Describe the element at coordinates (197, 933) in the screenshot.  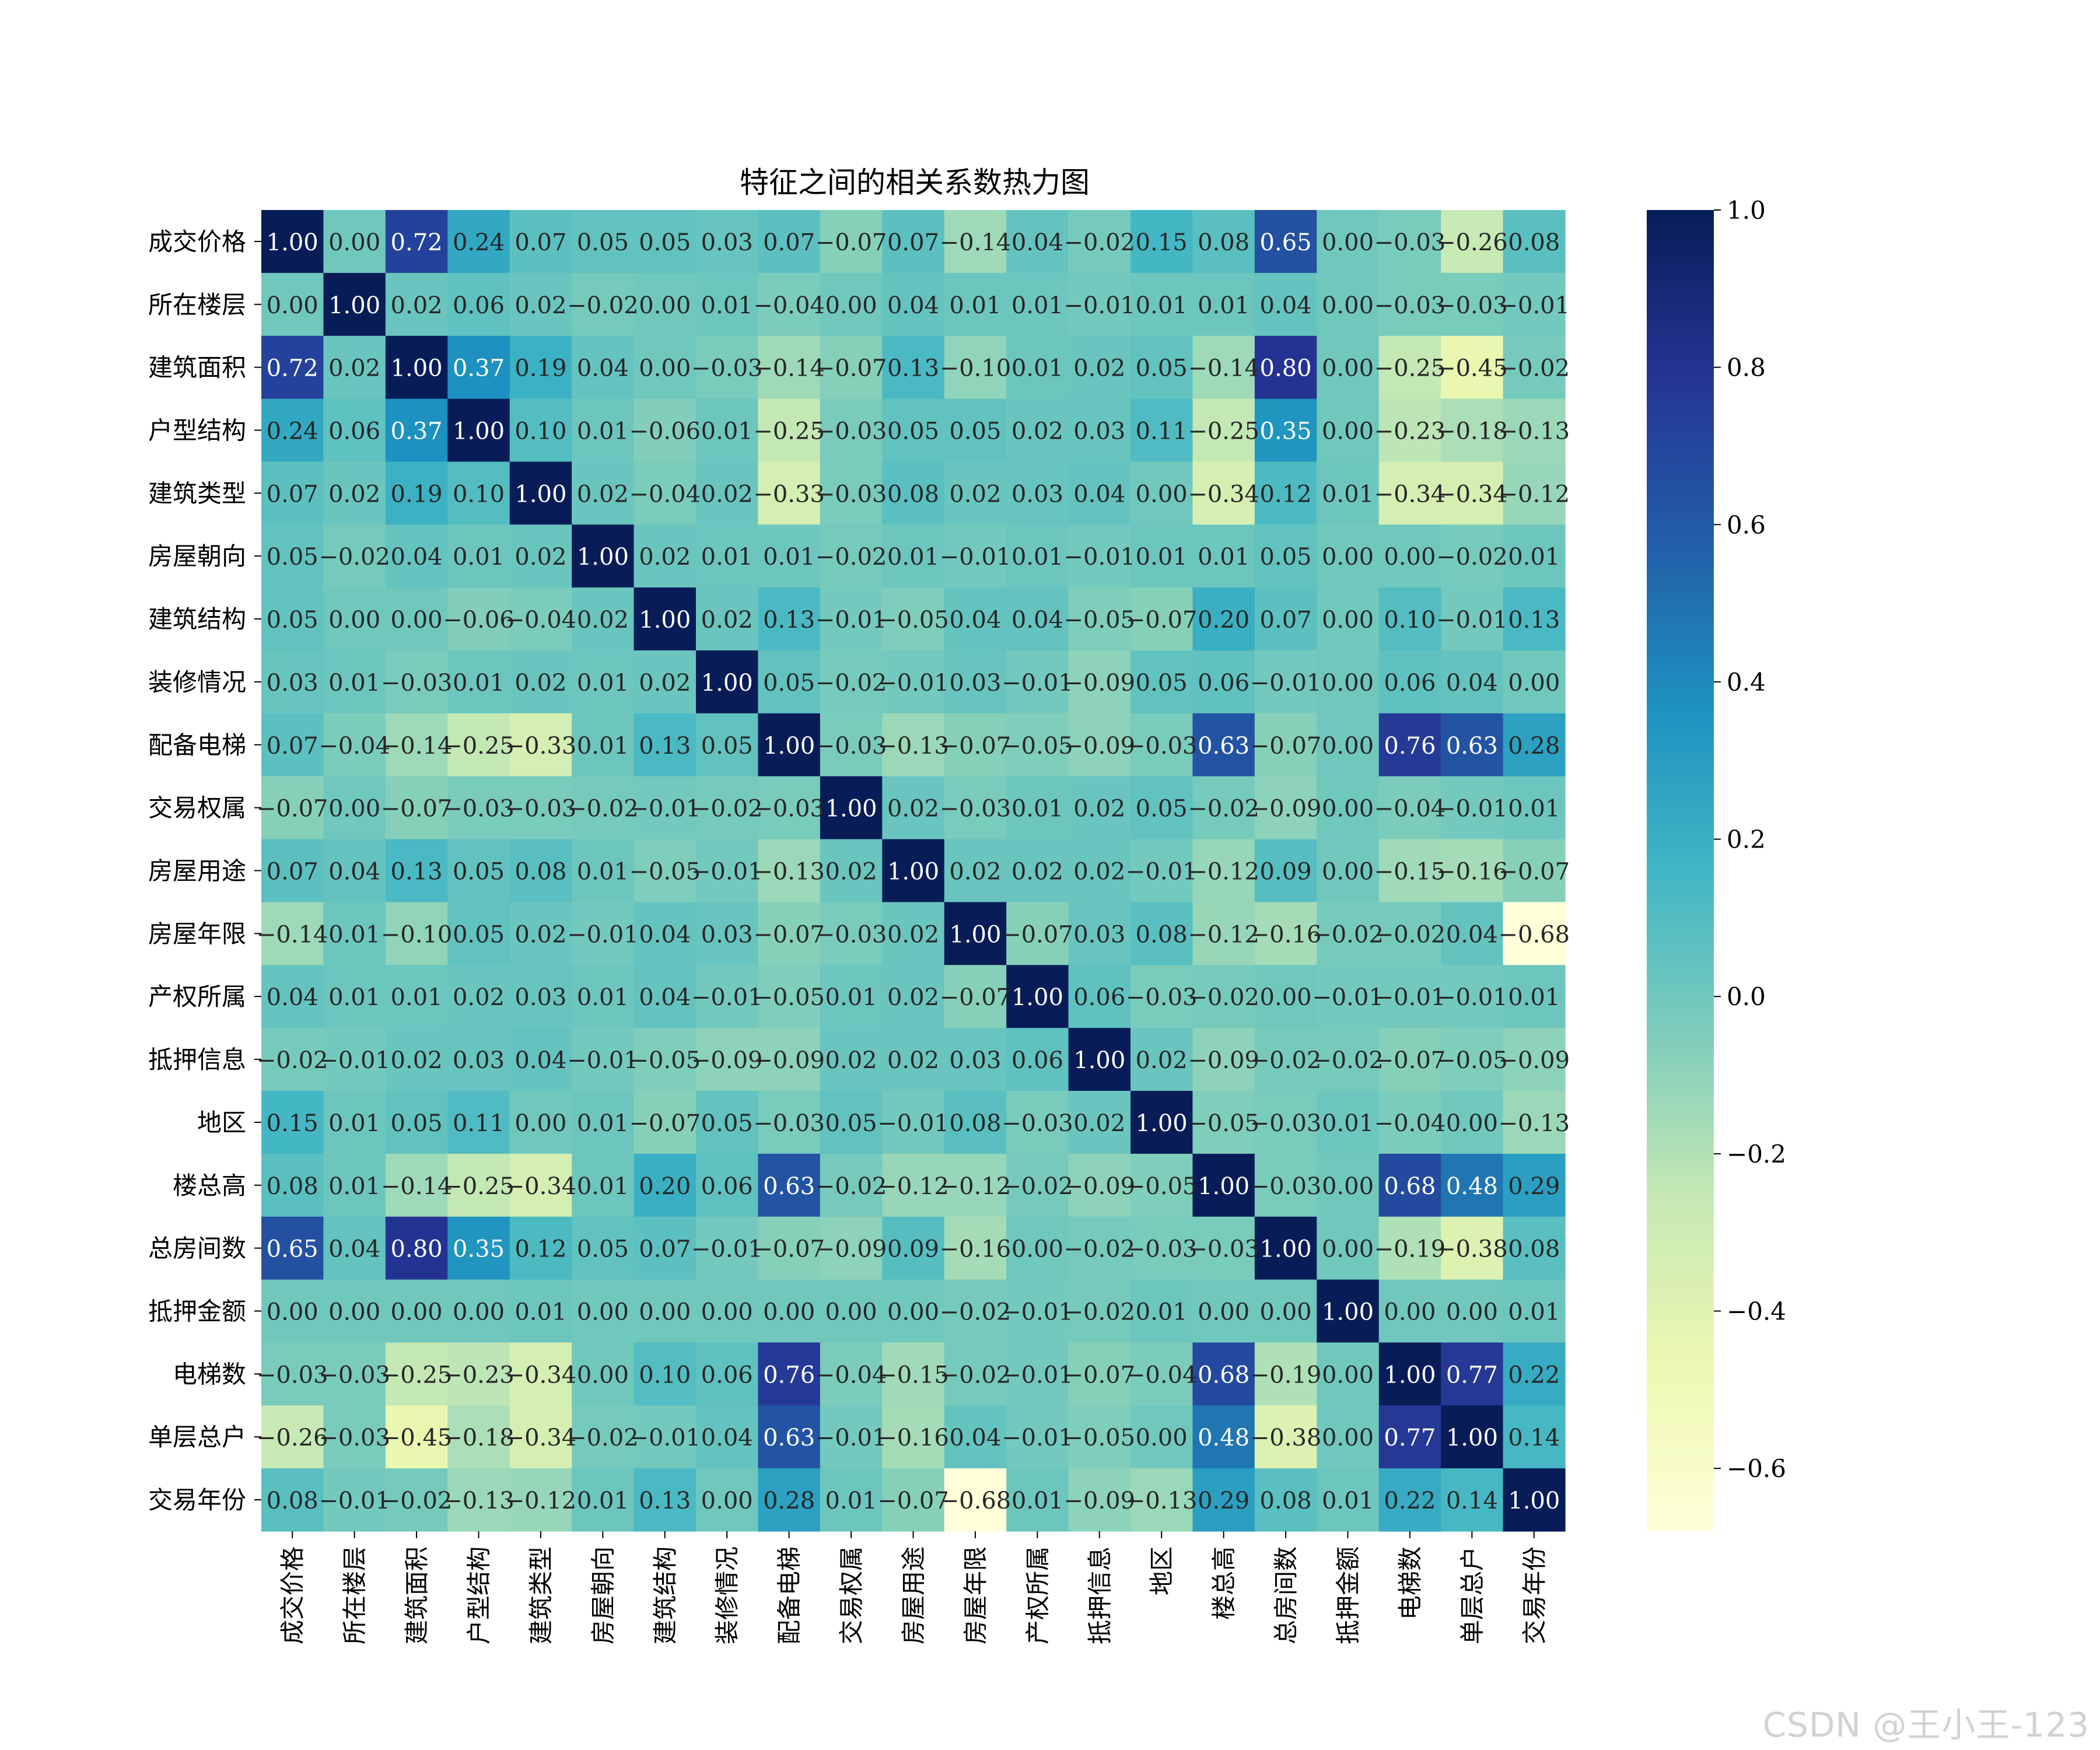
I see `y-tick-label: 房屋年限` at that location.